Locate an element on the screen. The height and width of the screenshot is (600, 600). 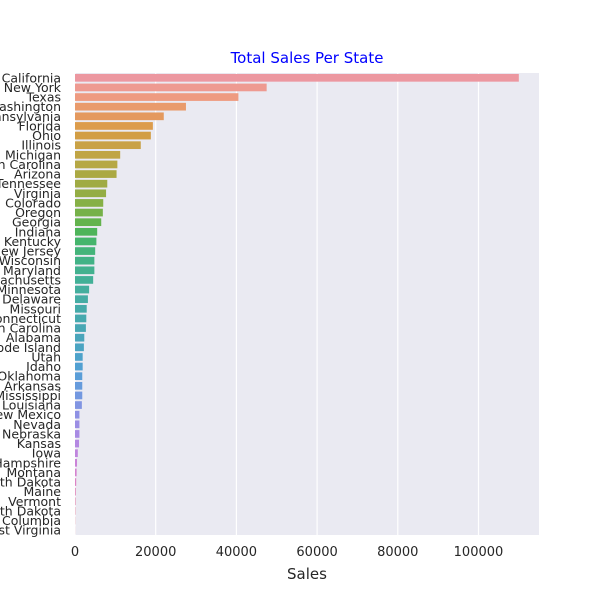
x-axis-label: Sales is located at coordinates (307, 574).